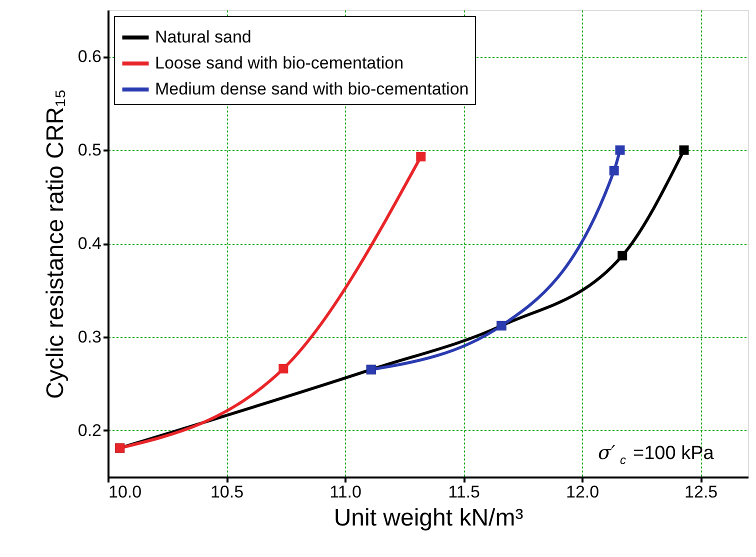 The width and height of the screenshot is (756, 557). I want to click on x-tick-label: 11.5, so click(464, 492).